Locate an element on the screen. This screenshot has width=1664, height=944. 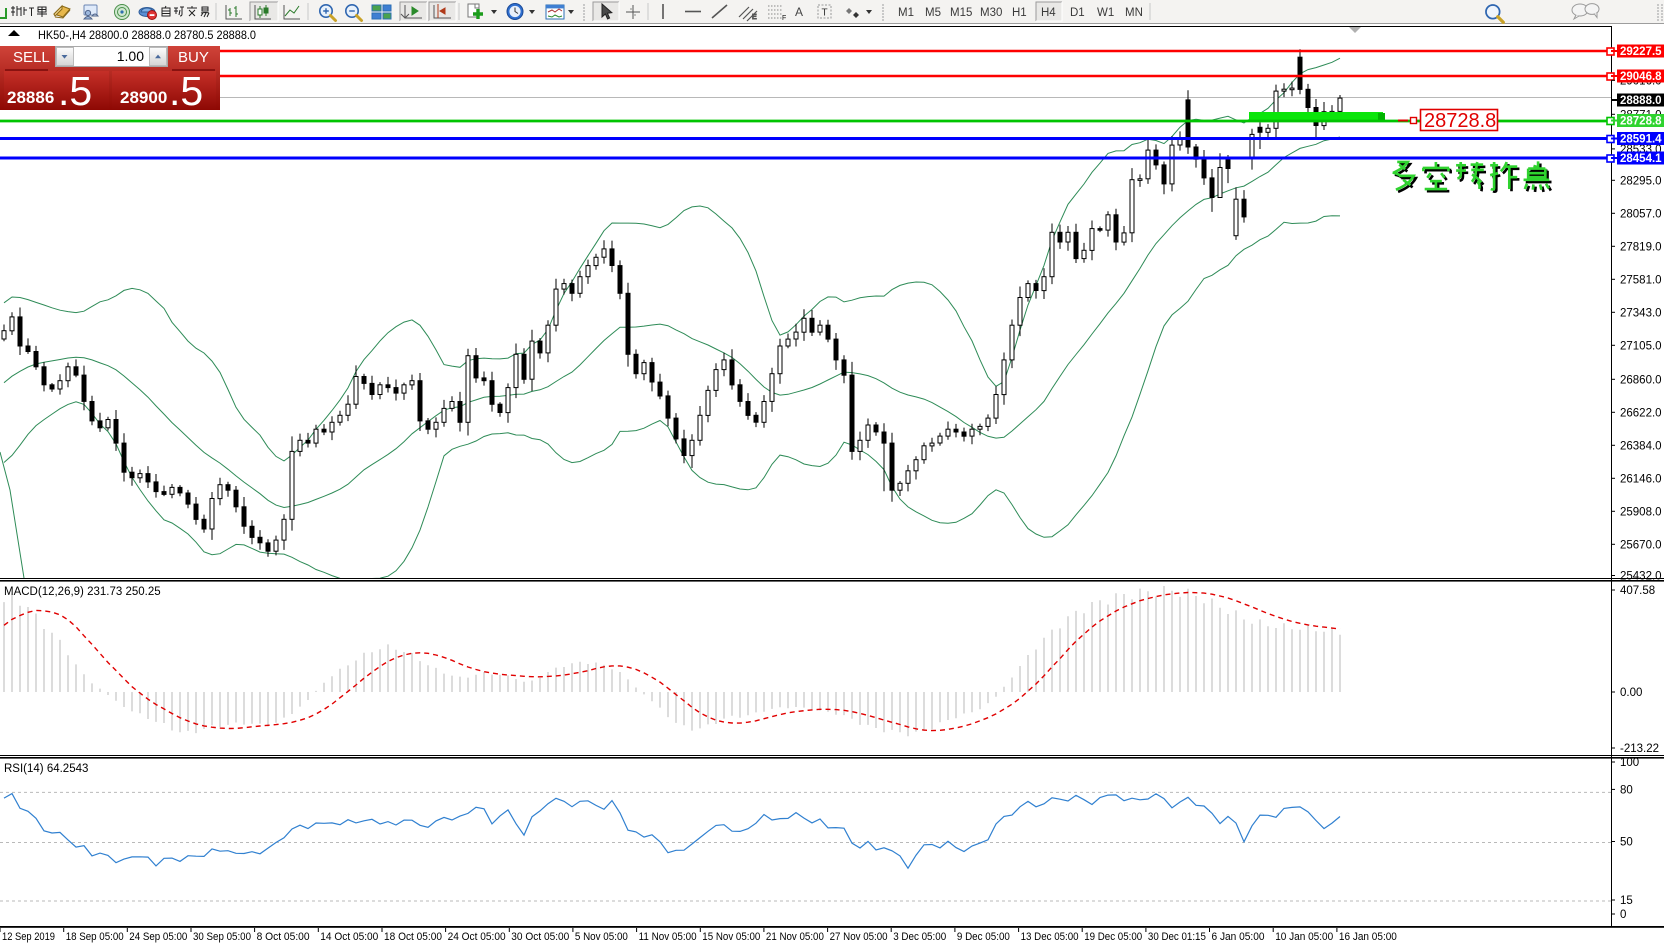
svg-text: M5 is located at coordinates (933, 13).